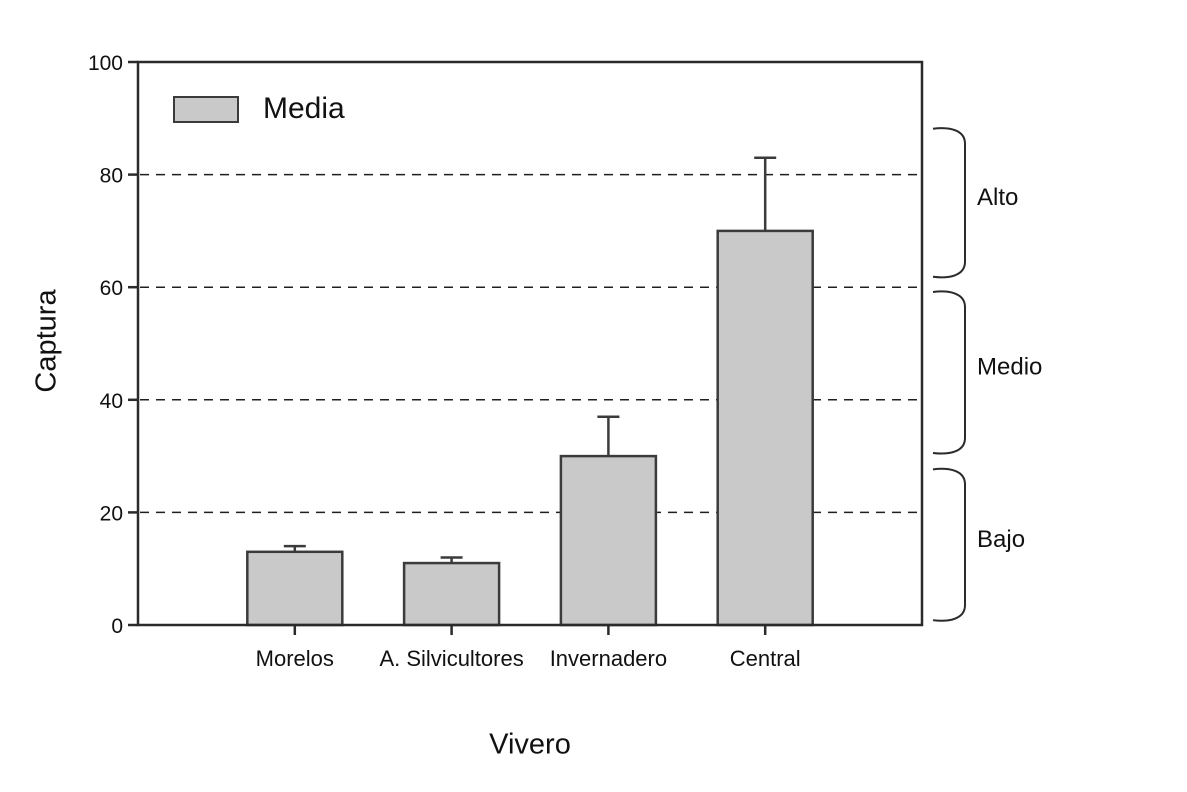  What do you see at coordinates (111, 513) in the screenshot?
I see `y-tick-label: 20` at bounding box center [111, 513].